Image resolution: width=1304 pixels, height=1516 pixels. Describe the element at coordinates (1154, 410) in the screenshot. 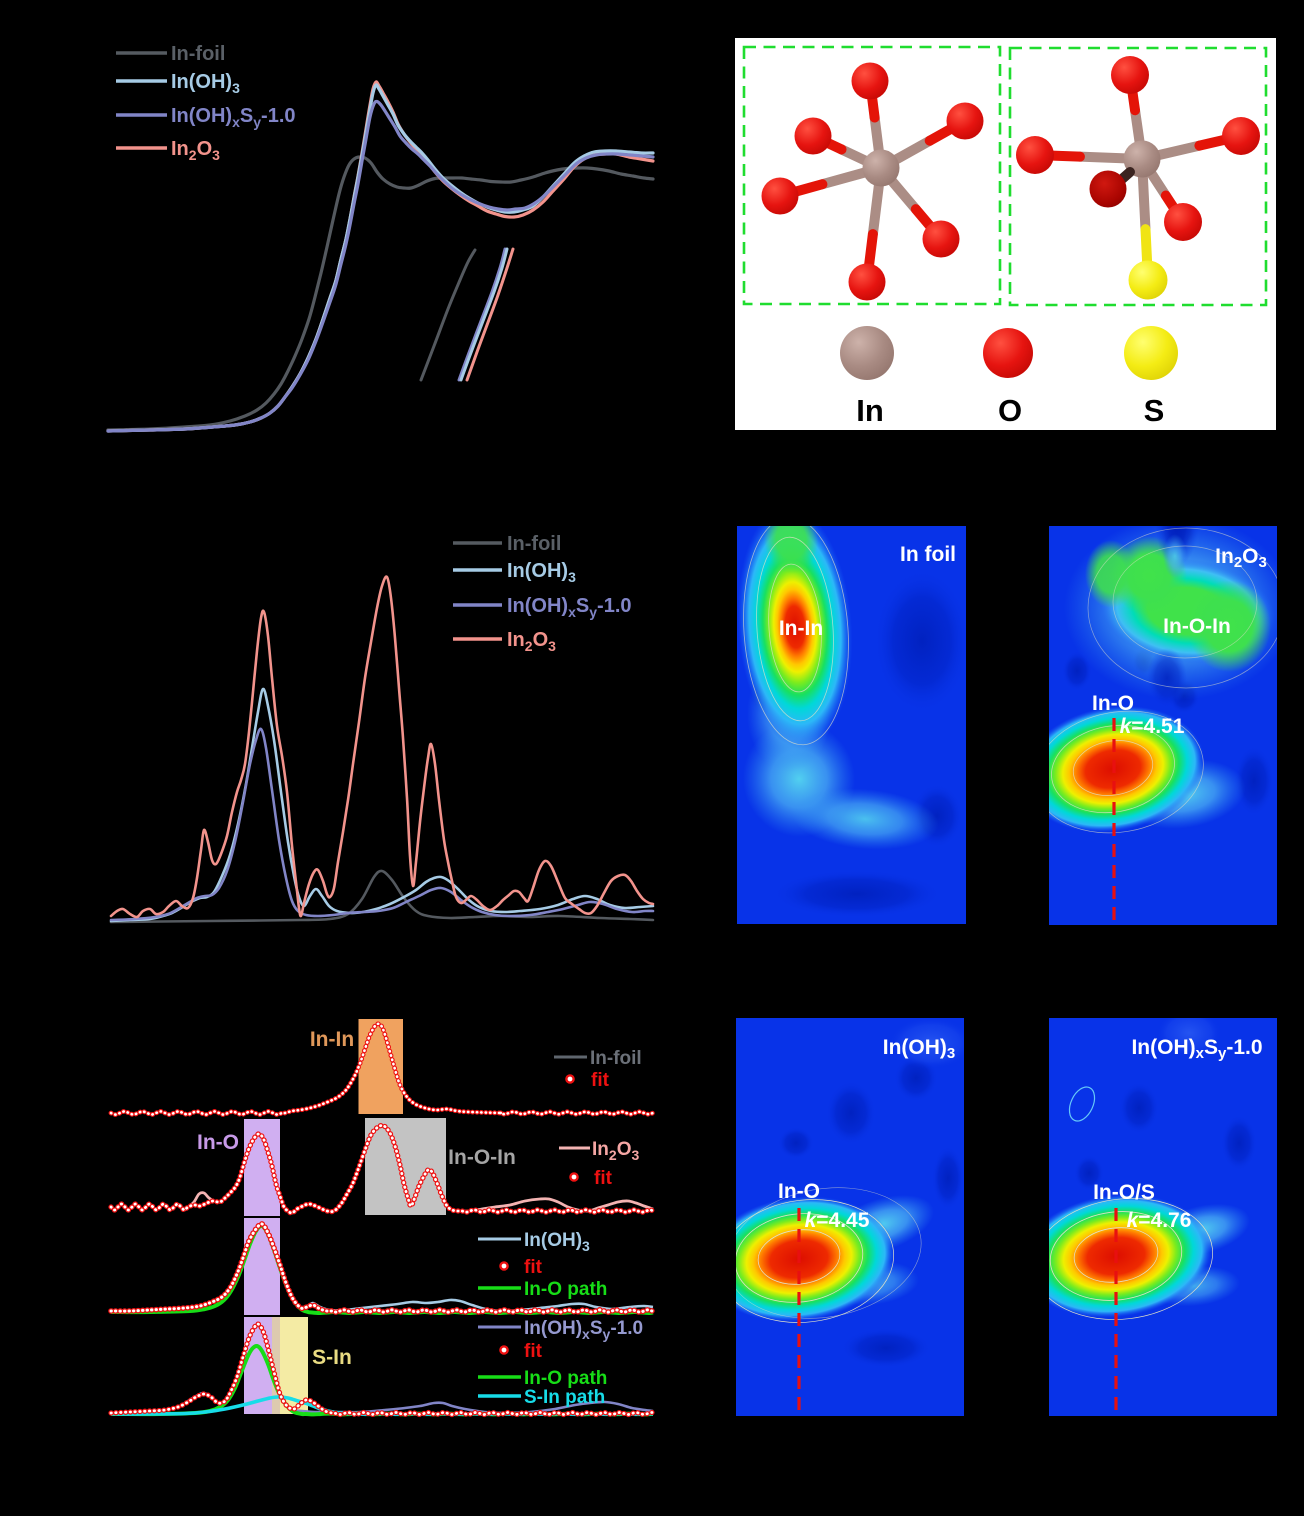

I see `svg-text: S` at that location.